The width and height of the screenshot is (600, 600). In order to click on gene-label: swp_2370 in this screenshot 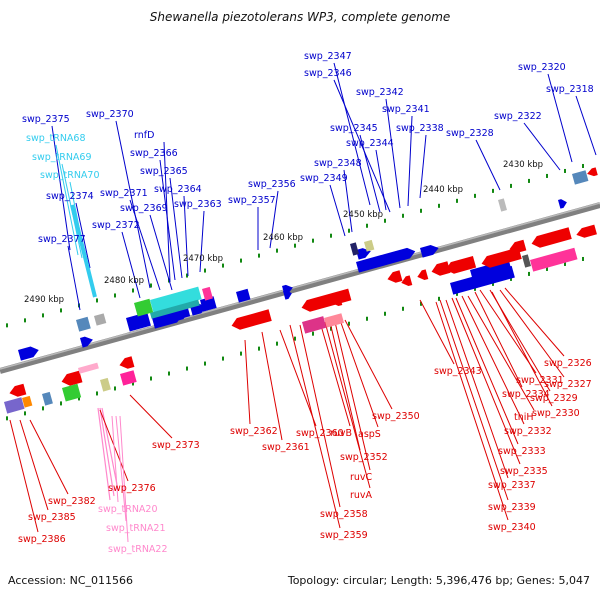, I will do `click(110, 114)`.